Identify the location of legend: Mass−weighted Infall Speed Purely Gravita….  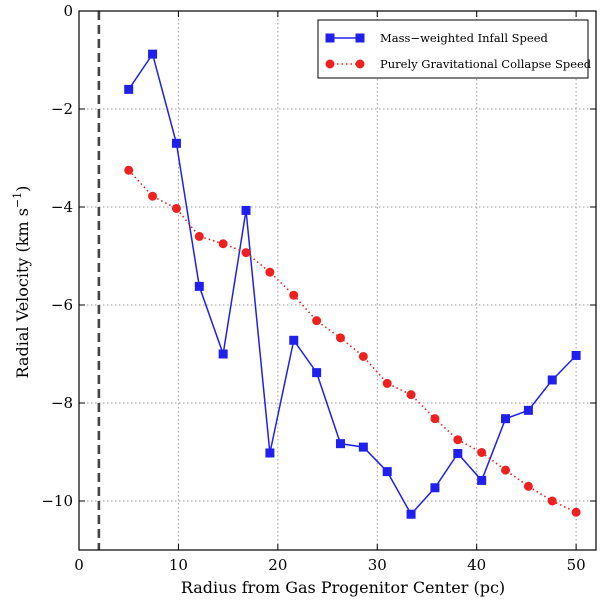
(454, 49).